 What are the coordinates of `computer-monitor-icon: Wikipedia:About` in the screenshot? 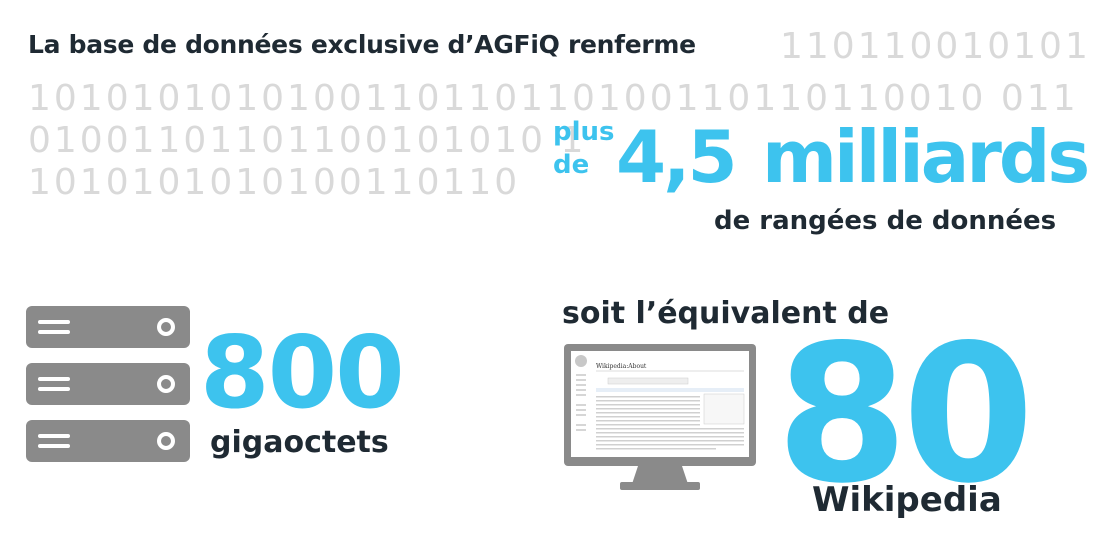 It's located at (662, 420).